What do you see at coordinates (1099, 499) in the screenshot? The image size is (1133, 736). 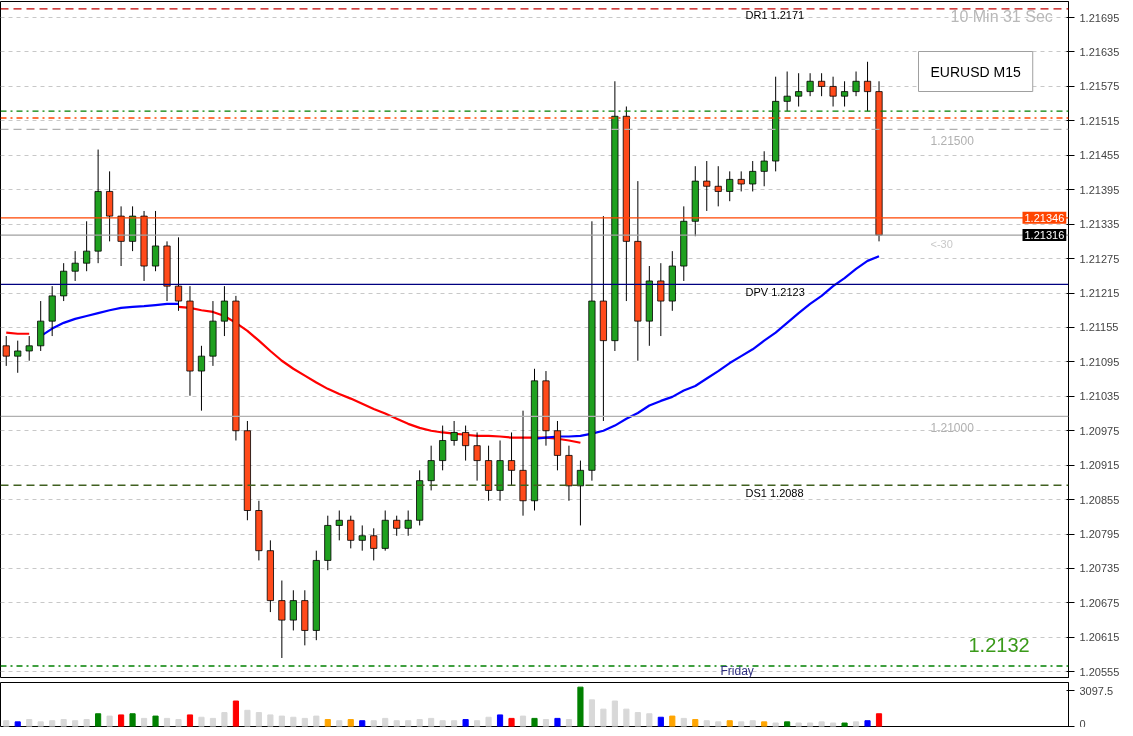 I see `y-tick-label: 1.20855` at bounding box center [1099, 499].